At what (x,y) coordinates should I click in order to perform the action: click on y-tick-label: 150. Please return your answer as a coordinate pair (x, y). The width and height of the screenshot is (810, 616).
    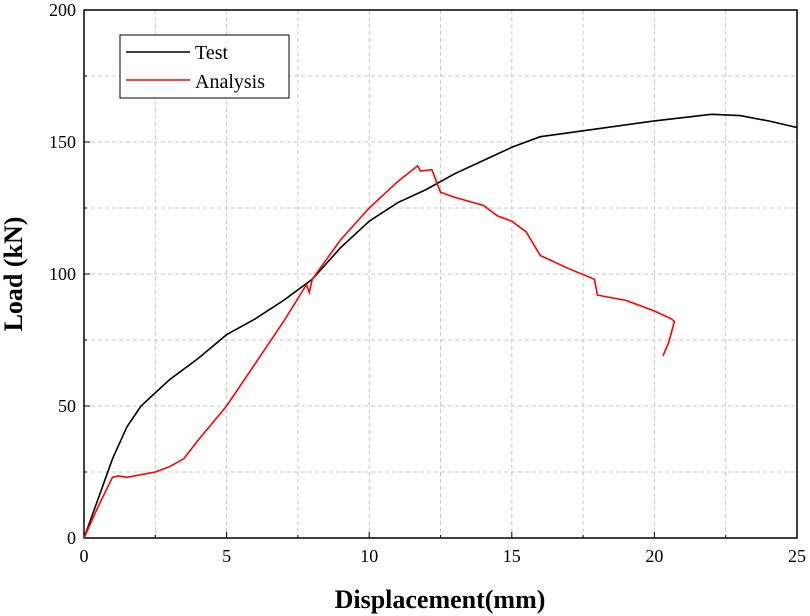
    Looking at the image, I should click on (62, 142).